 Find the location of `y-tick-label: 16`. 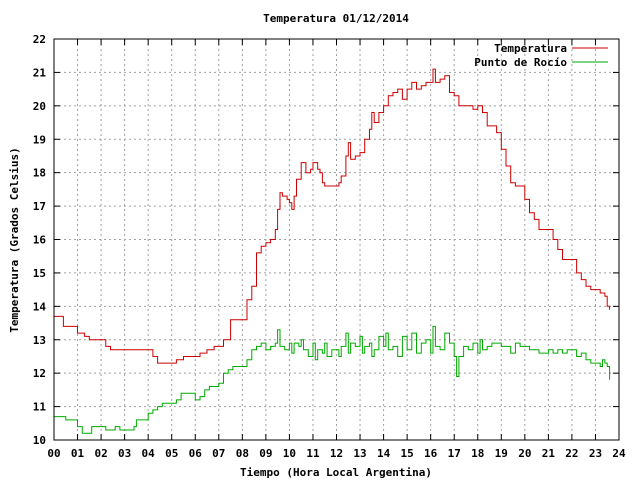

y-tick-label: 16 is located at coordinates (40, 240).